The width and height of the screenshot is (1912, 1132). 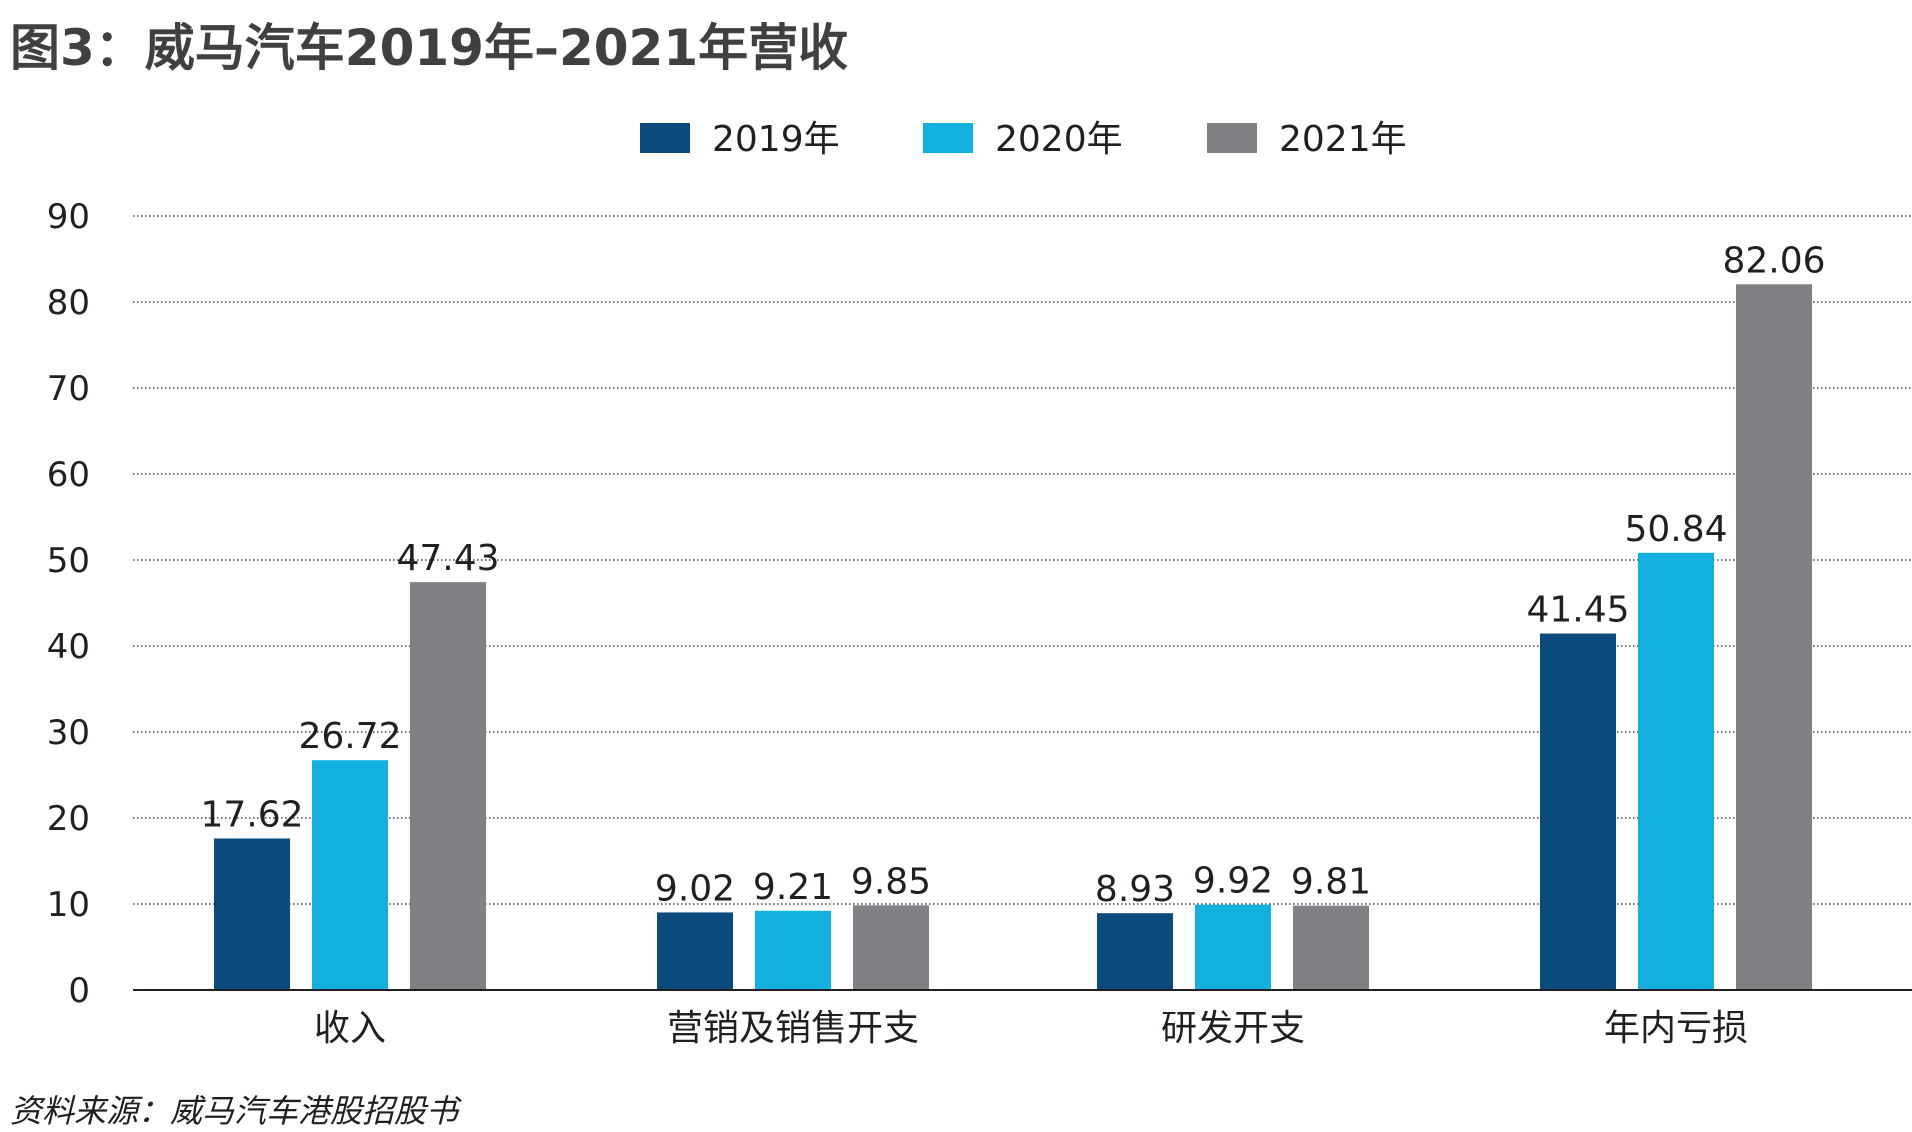 I want to click on x-axis: 收入 营销及销售开支 研发开支 年内亏损, so click(x=1022, y=1019).